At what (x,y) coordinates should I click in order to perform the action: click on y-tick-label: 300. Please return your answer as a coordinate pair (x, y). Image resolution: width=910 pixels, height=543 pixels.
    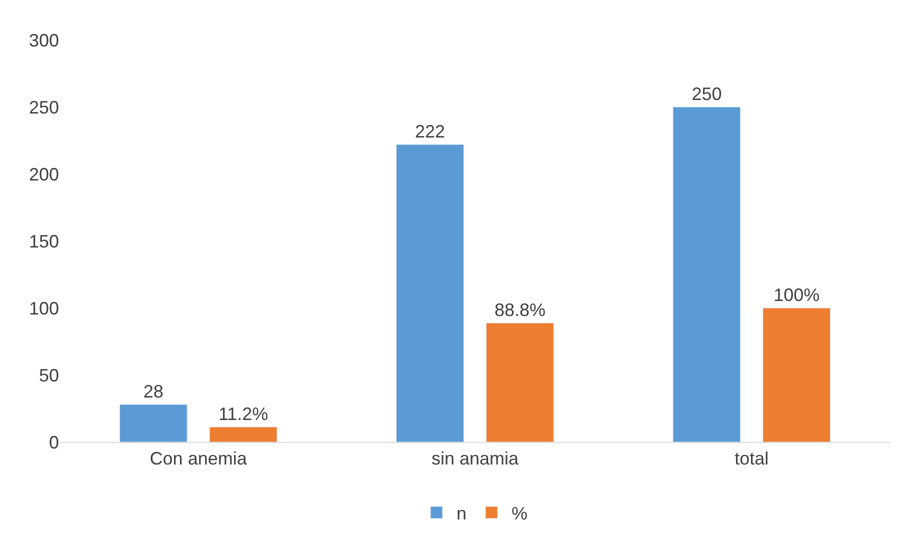
    Looking at the image, I should click on (43, 40).